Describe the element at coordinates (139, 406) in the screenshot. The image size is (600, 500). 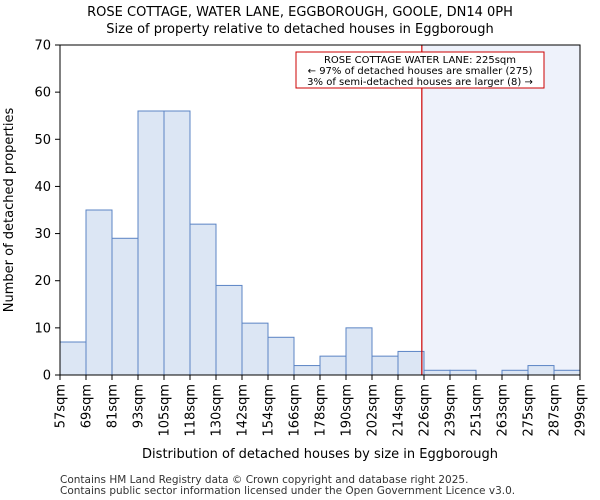
I see `x-tick-label-93sqm: 93sqm` at that location.